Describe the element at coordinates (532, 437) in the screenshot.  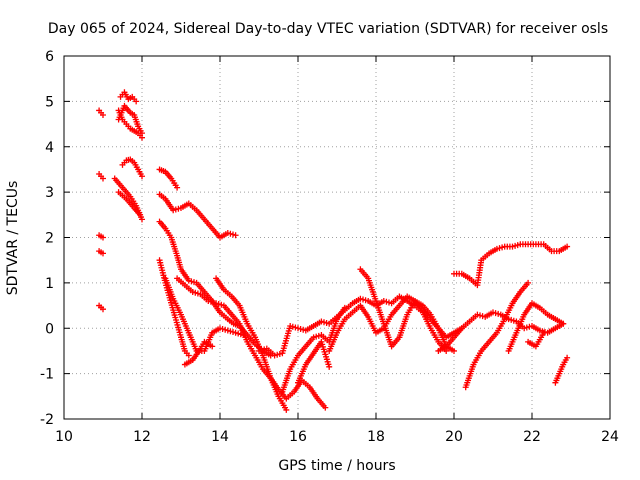
I see `x-tick-label: 22` at that location.